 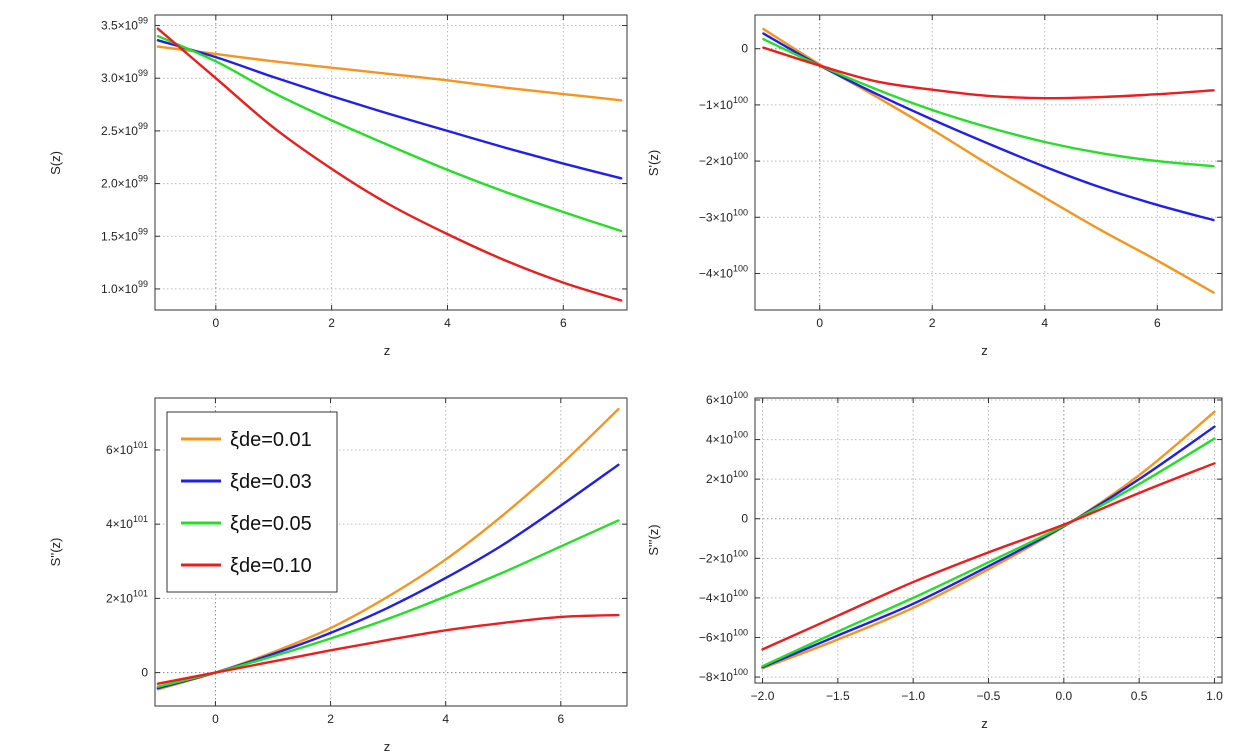 What do you see at coordinates (1063, 696) in the screenshot?
I see `x-tick-label: 0.0` at bounding box center [1063, 696].